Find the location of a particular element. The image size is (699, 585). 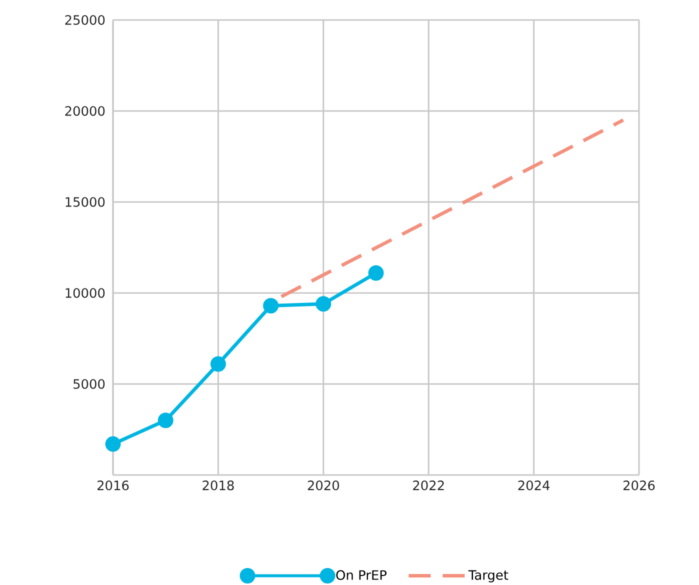

legend-label: Target is located at coordinates (488, 576).